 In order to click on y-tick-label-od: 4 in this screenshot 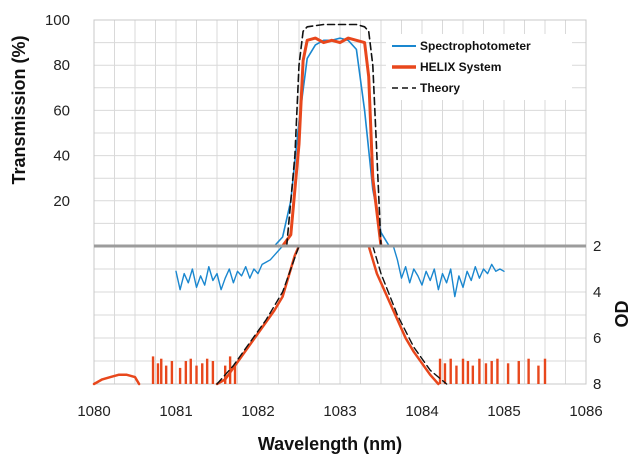, I will do `click(597, 292)`.